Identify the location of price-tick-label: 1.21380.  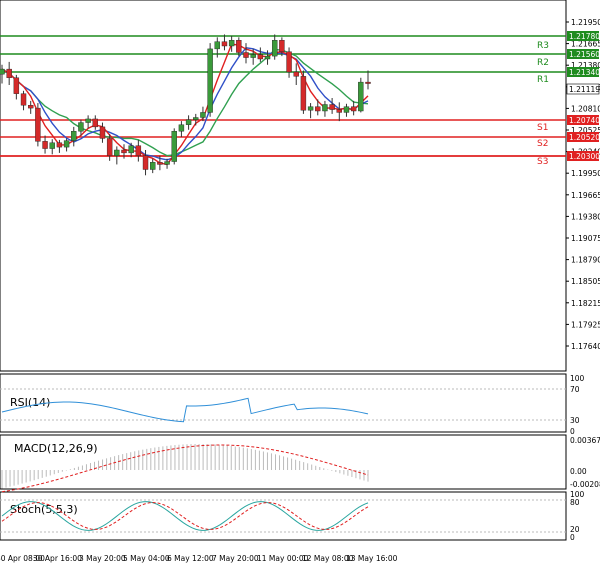
(585, 65).